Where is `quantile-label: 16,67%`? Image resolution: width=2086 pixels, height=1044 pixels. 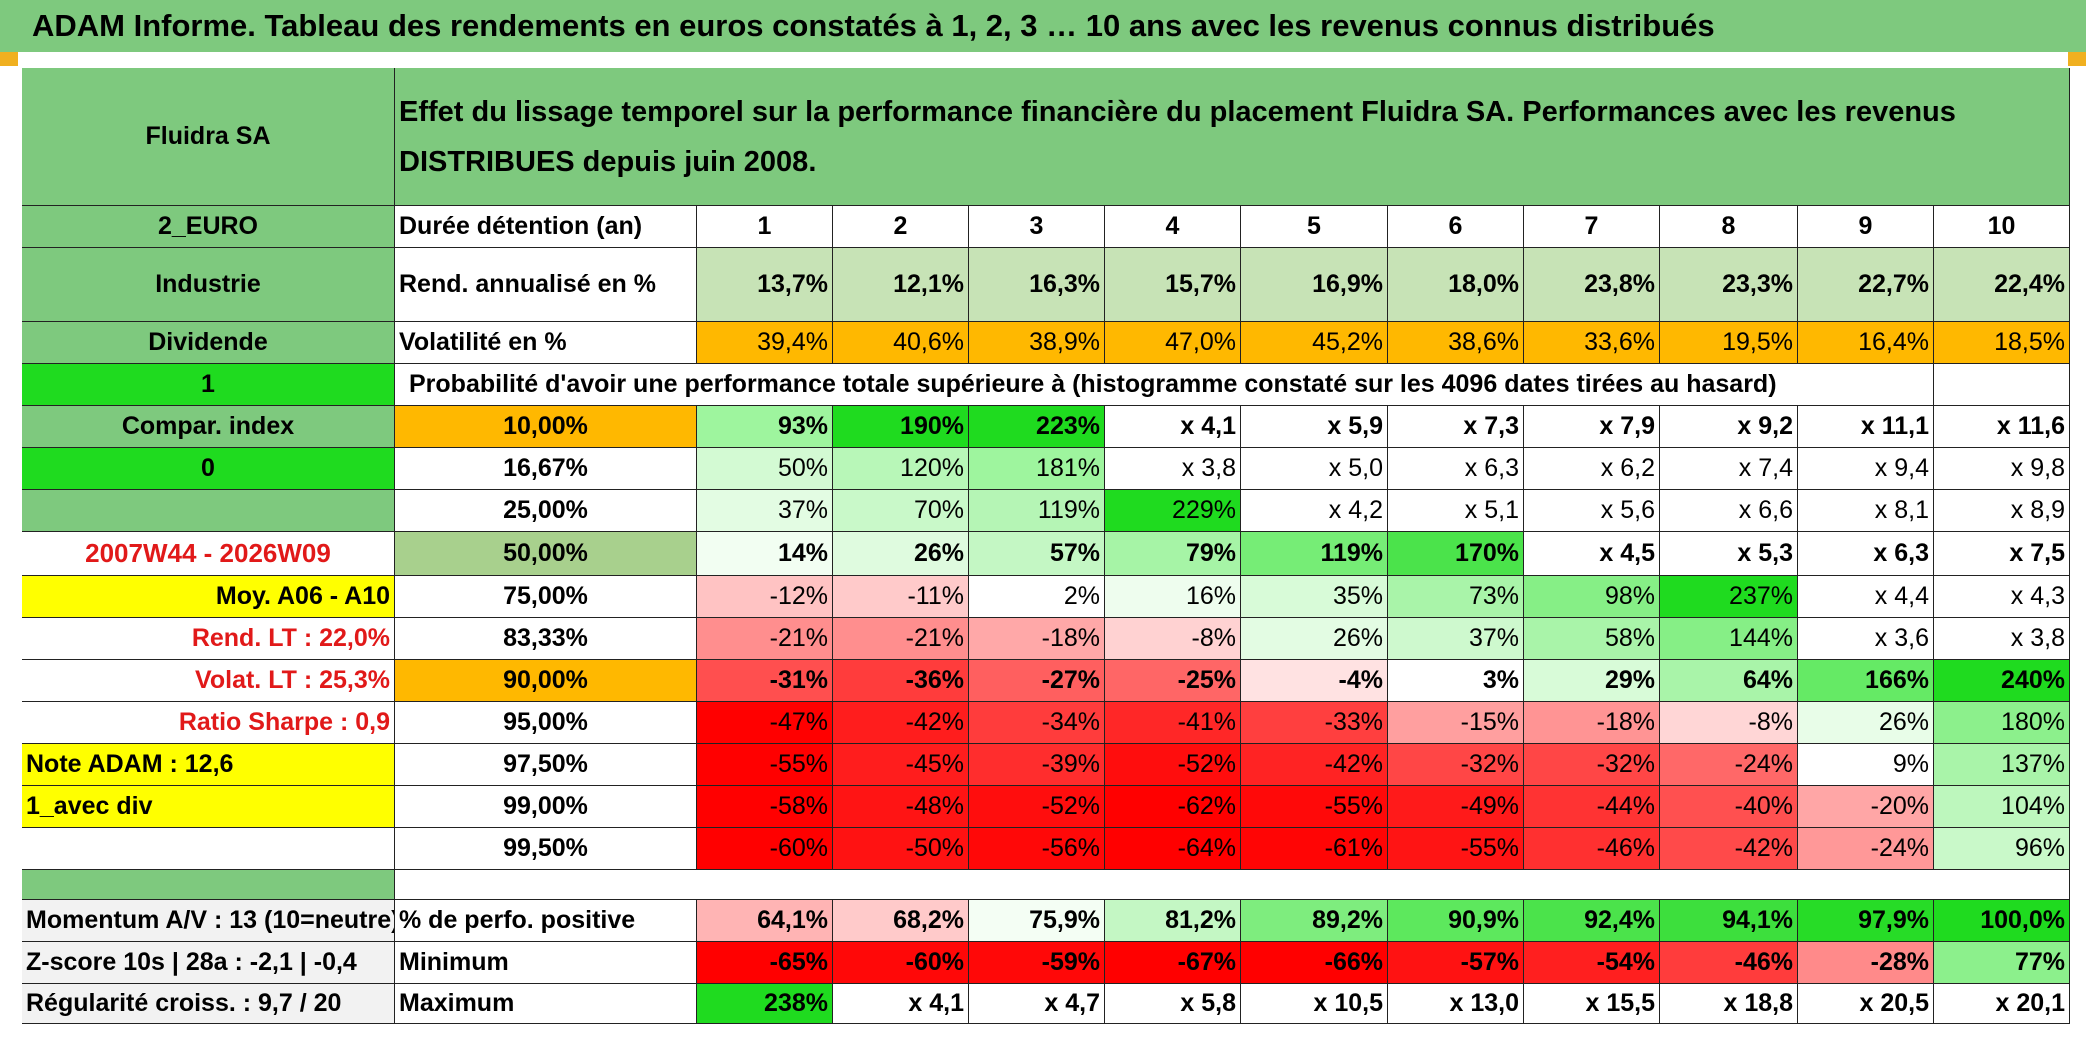 quantile-label: 16,67% is located at coordinates (546, 469).